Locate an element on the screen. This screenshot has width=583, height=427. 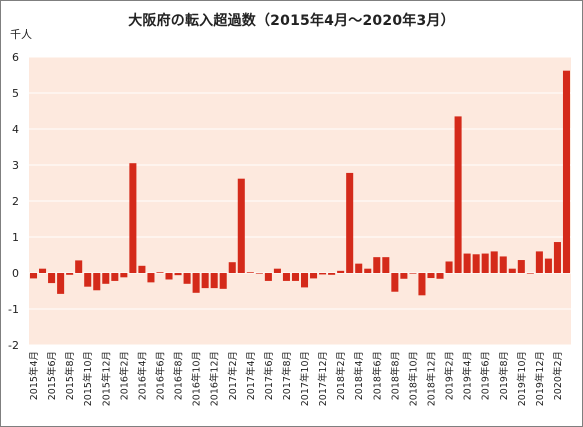
y-tick-label: 4 is located at coordinates (15, 129).